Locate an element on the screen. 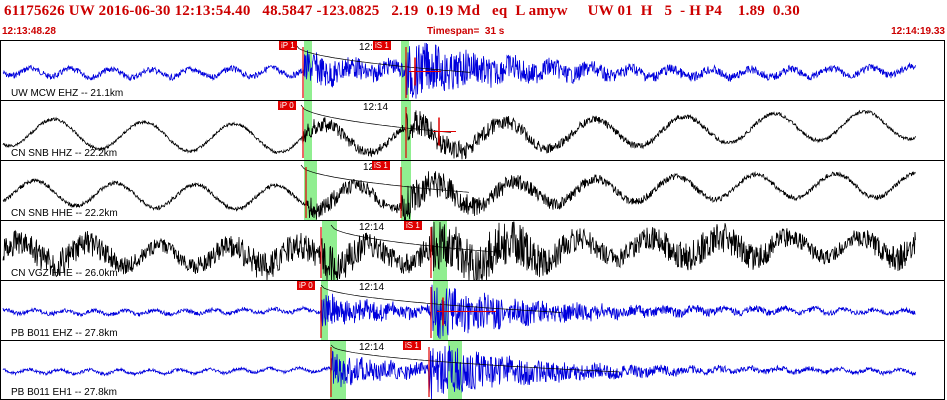 The image size is (947, 400). station-label: CN SNB HHE -- 22.2km is located at coordinates (64, 213).